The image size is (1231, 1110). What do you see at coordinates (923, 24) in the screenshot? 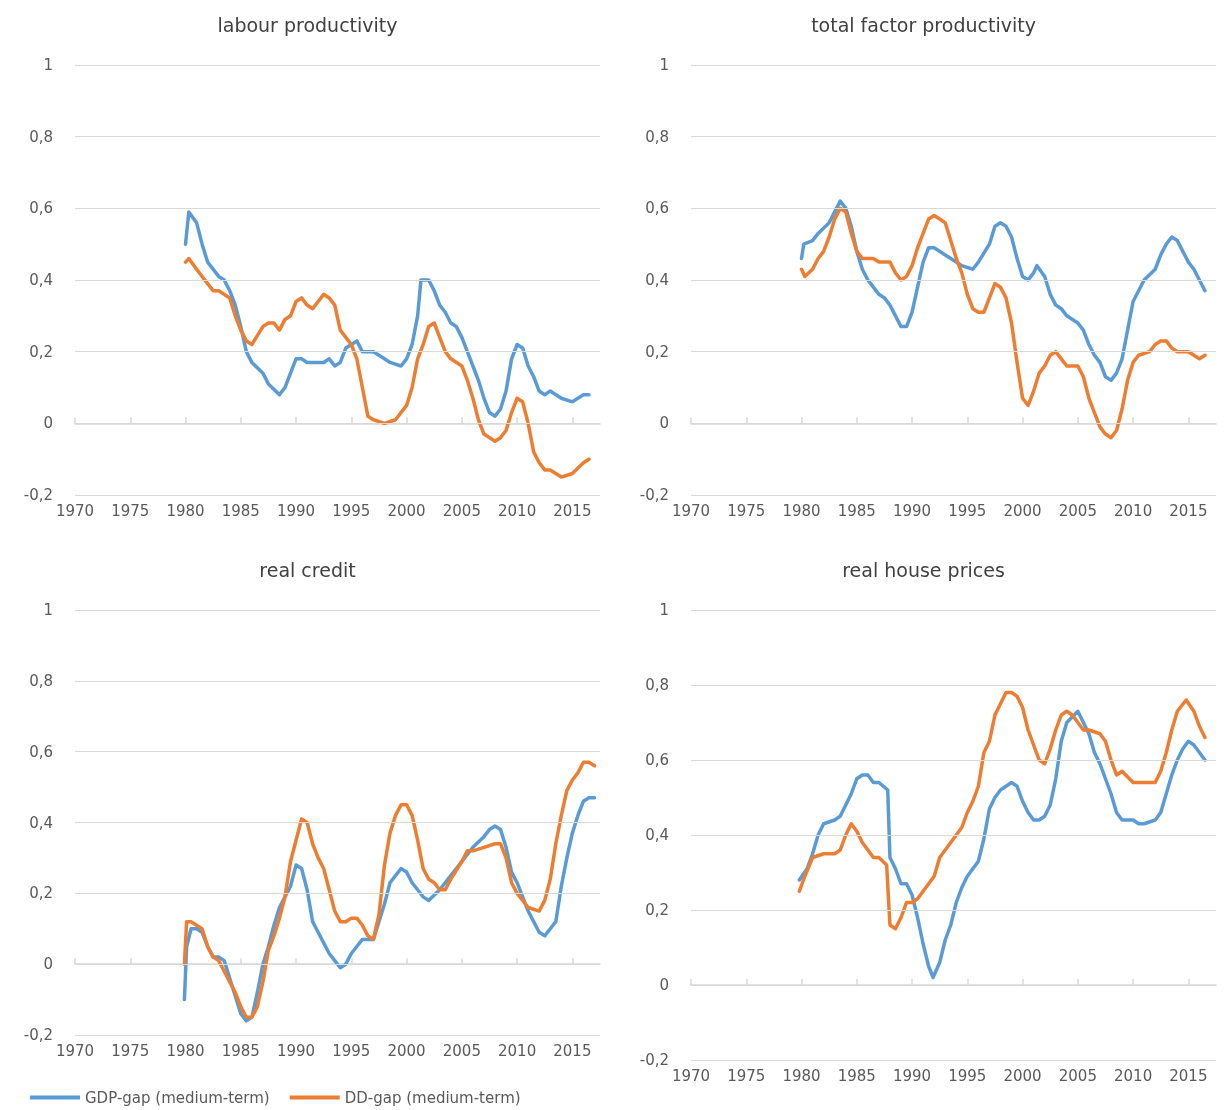
I see `chart-title: total factor productivity` at bounding box center [923, 24].